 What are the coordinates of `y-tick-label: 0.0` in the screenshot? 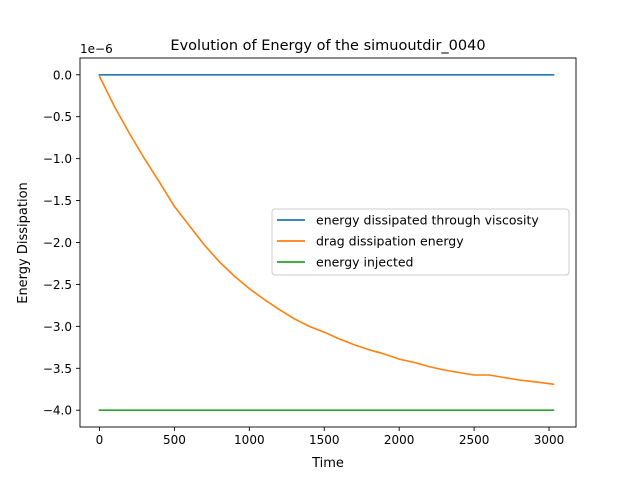 It's located at (62, 75).